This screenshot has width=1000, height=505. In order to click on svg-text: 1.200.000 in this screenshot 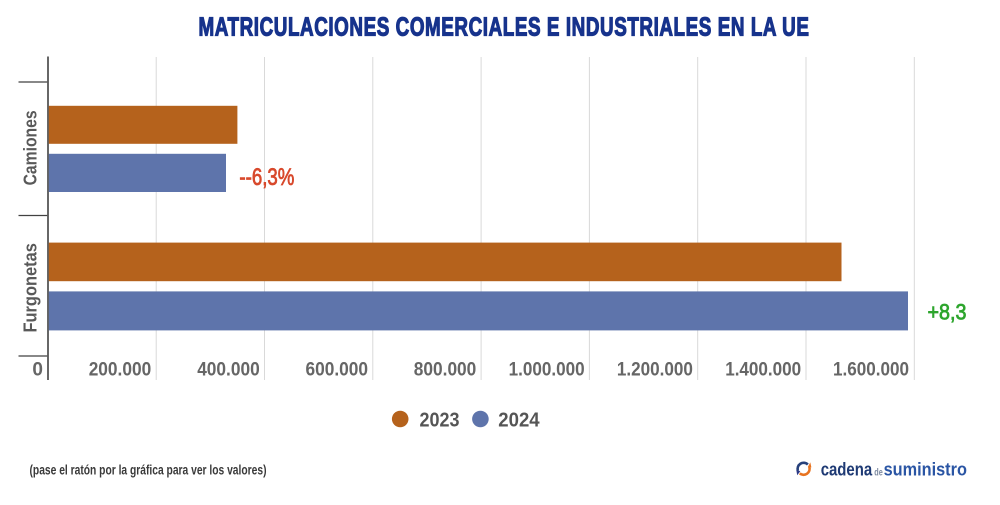, I will do `click(655, 369)`.